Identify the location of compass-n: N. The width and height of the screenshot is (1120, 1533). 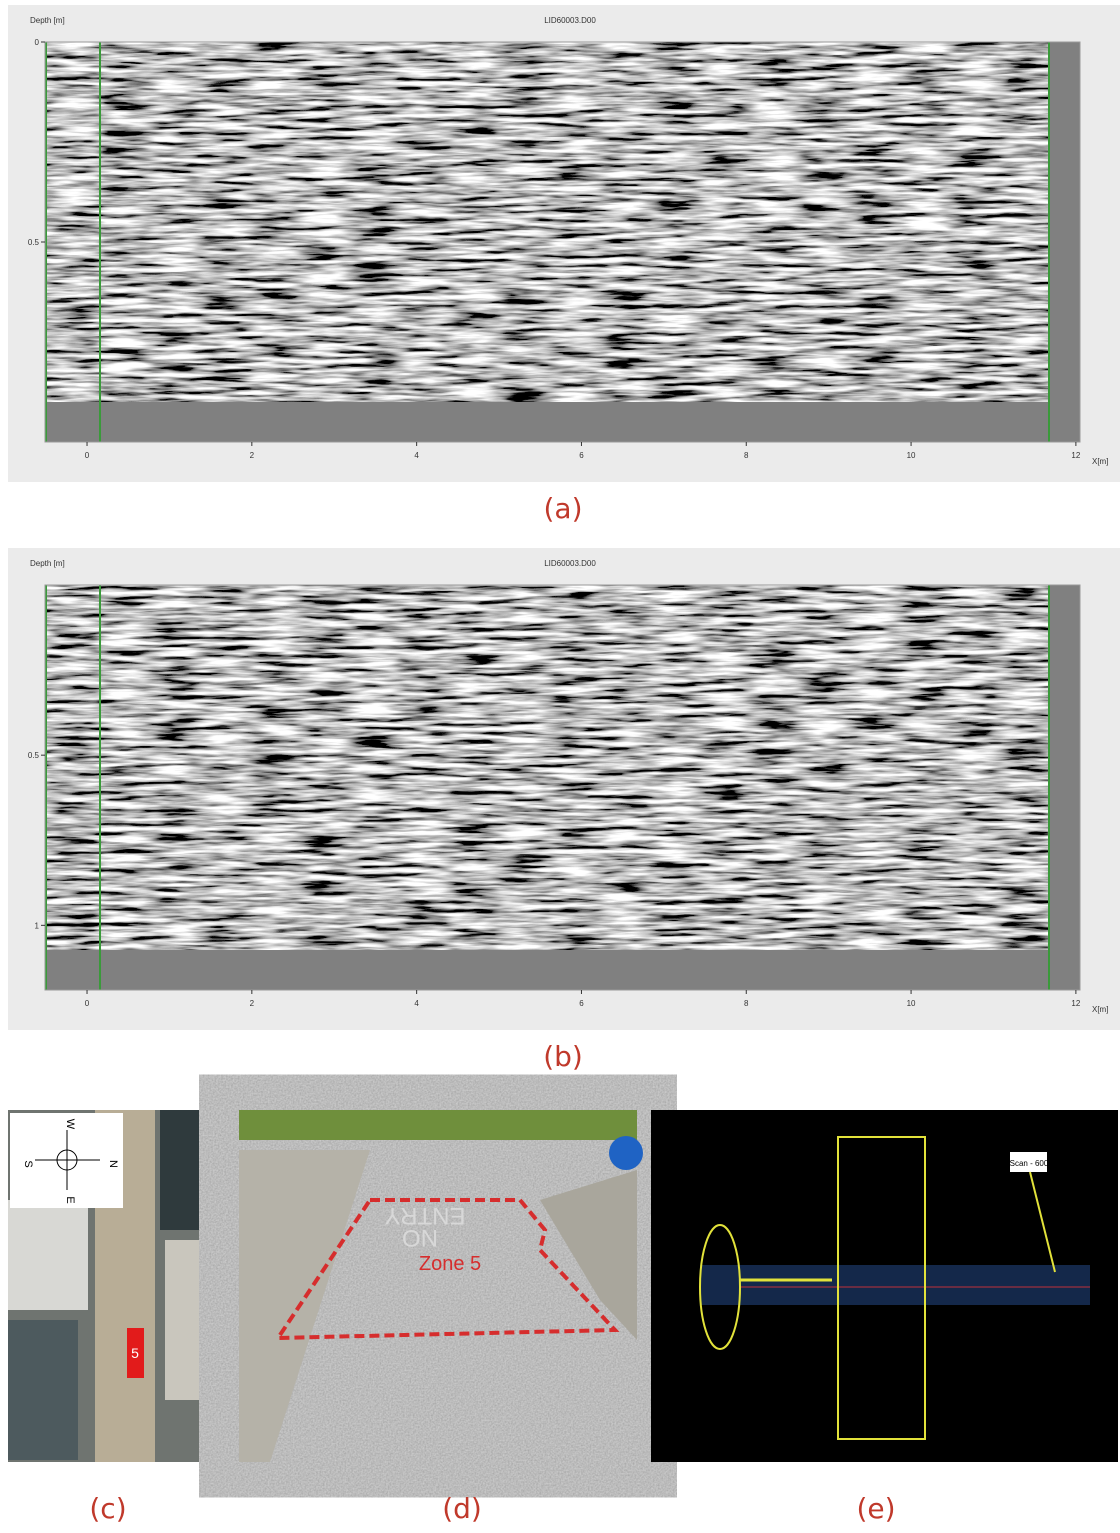
(113, 1164).